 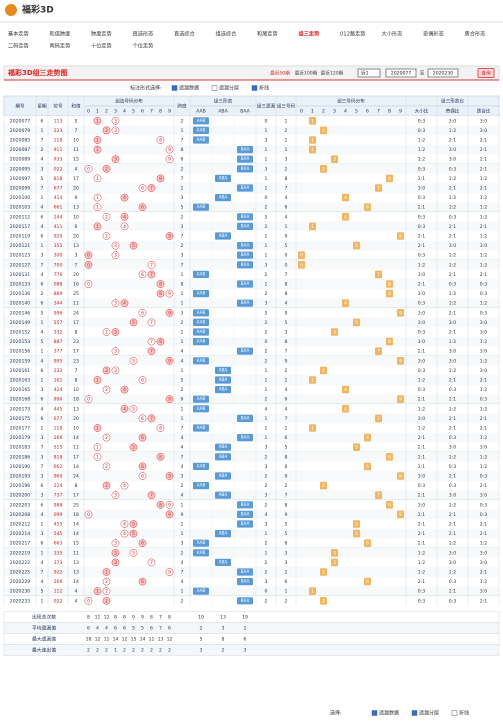 What do you see at coordinates (334, 553) in the screenshot?
I see `pair-digit: 3` at bounding box center [334, 553].